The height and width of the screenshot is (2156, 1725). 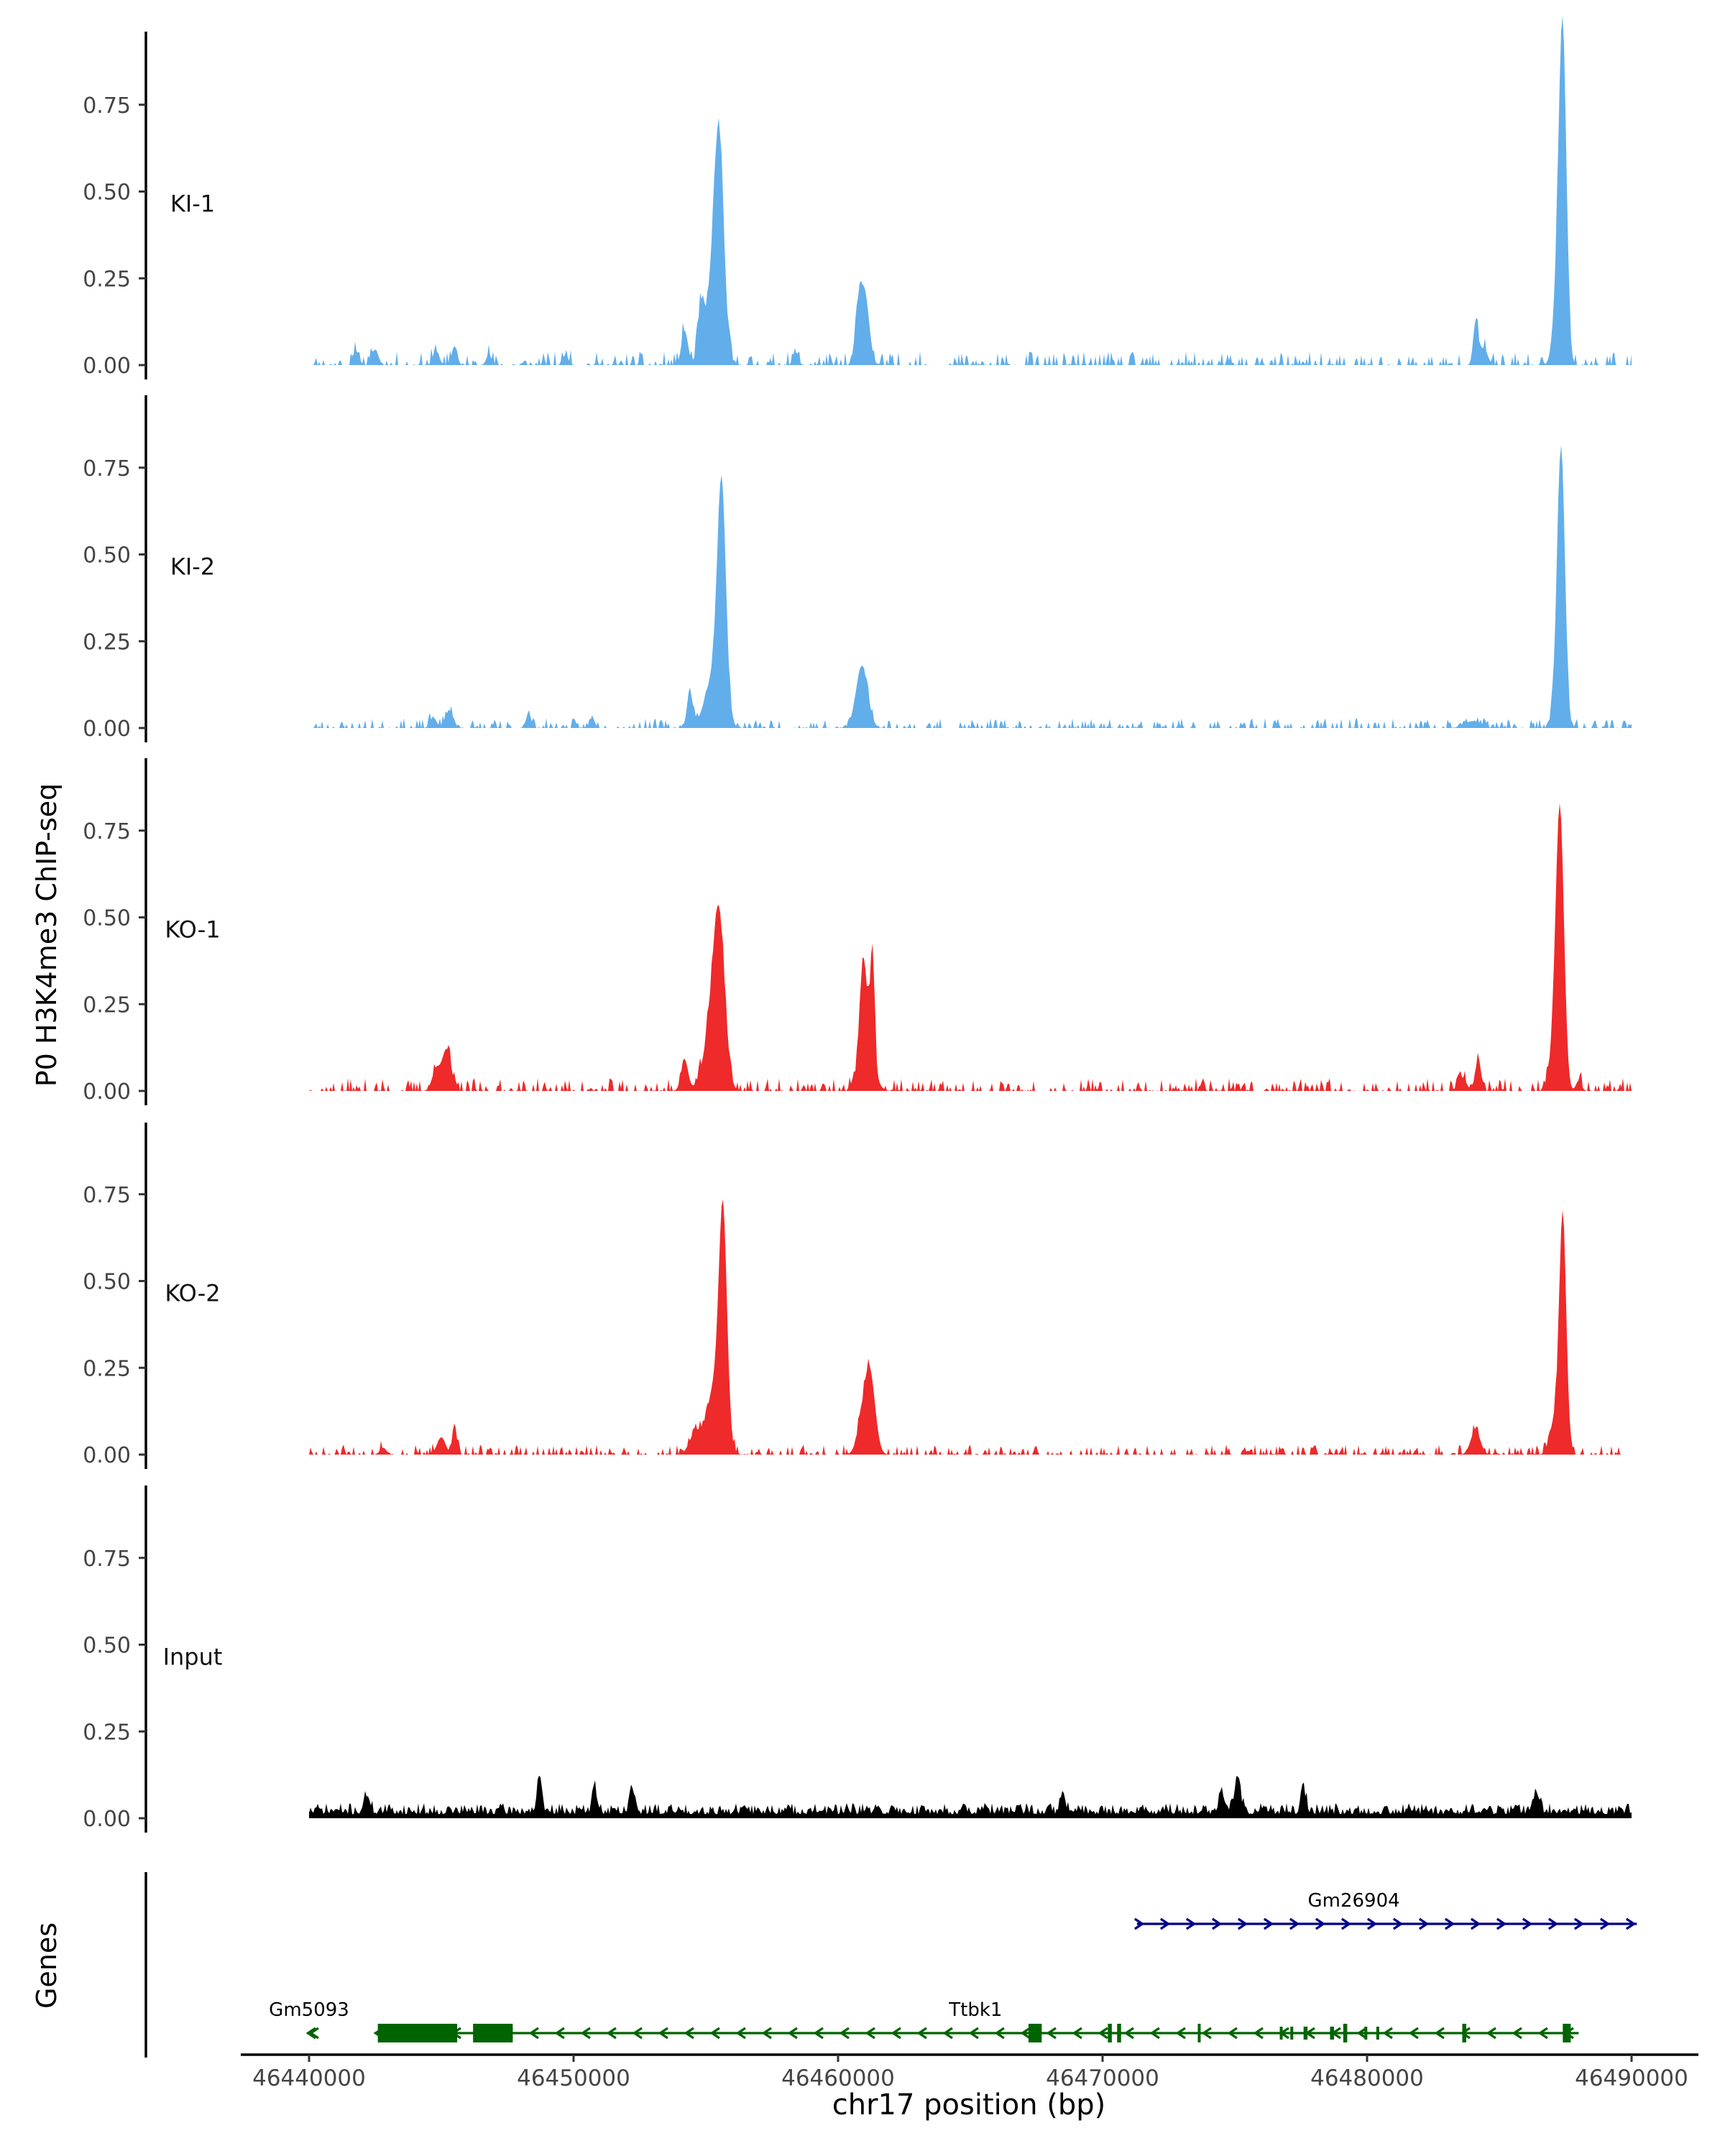 I want to click on gene-gm26904: Gm26904, so click(x=1385, y=1910).